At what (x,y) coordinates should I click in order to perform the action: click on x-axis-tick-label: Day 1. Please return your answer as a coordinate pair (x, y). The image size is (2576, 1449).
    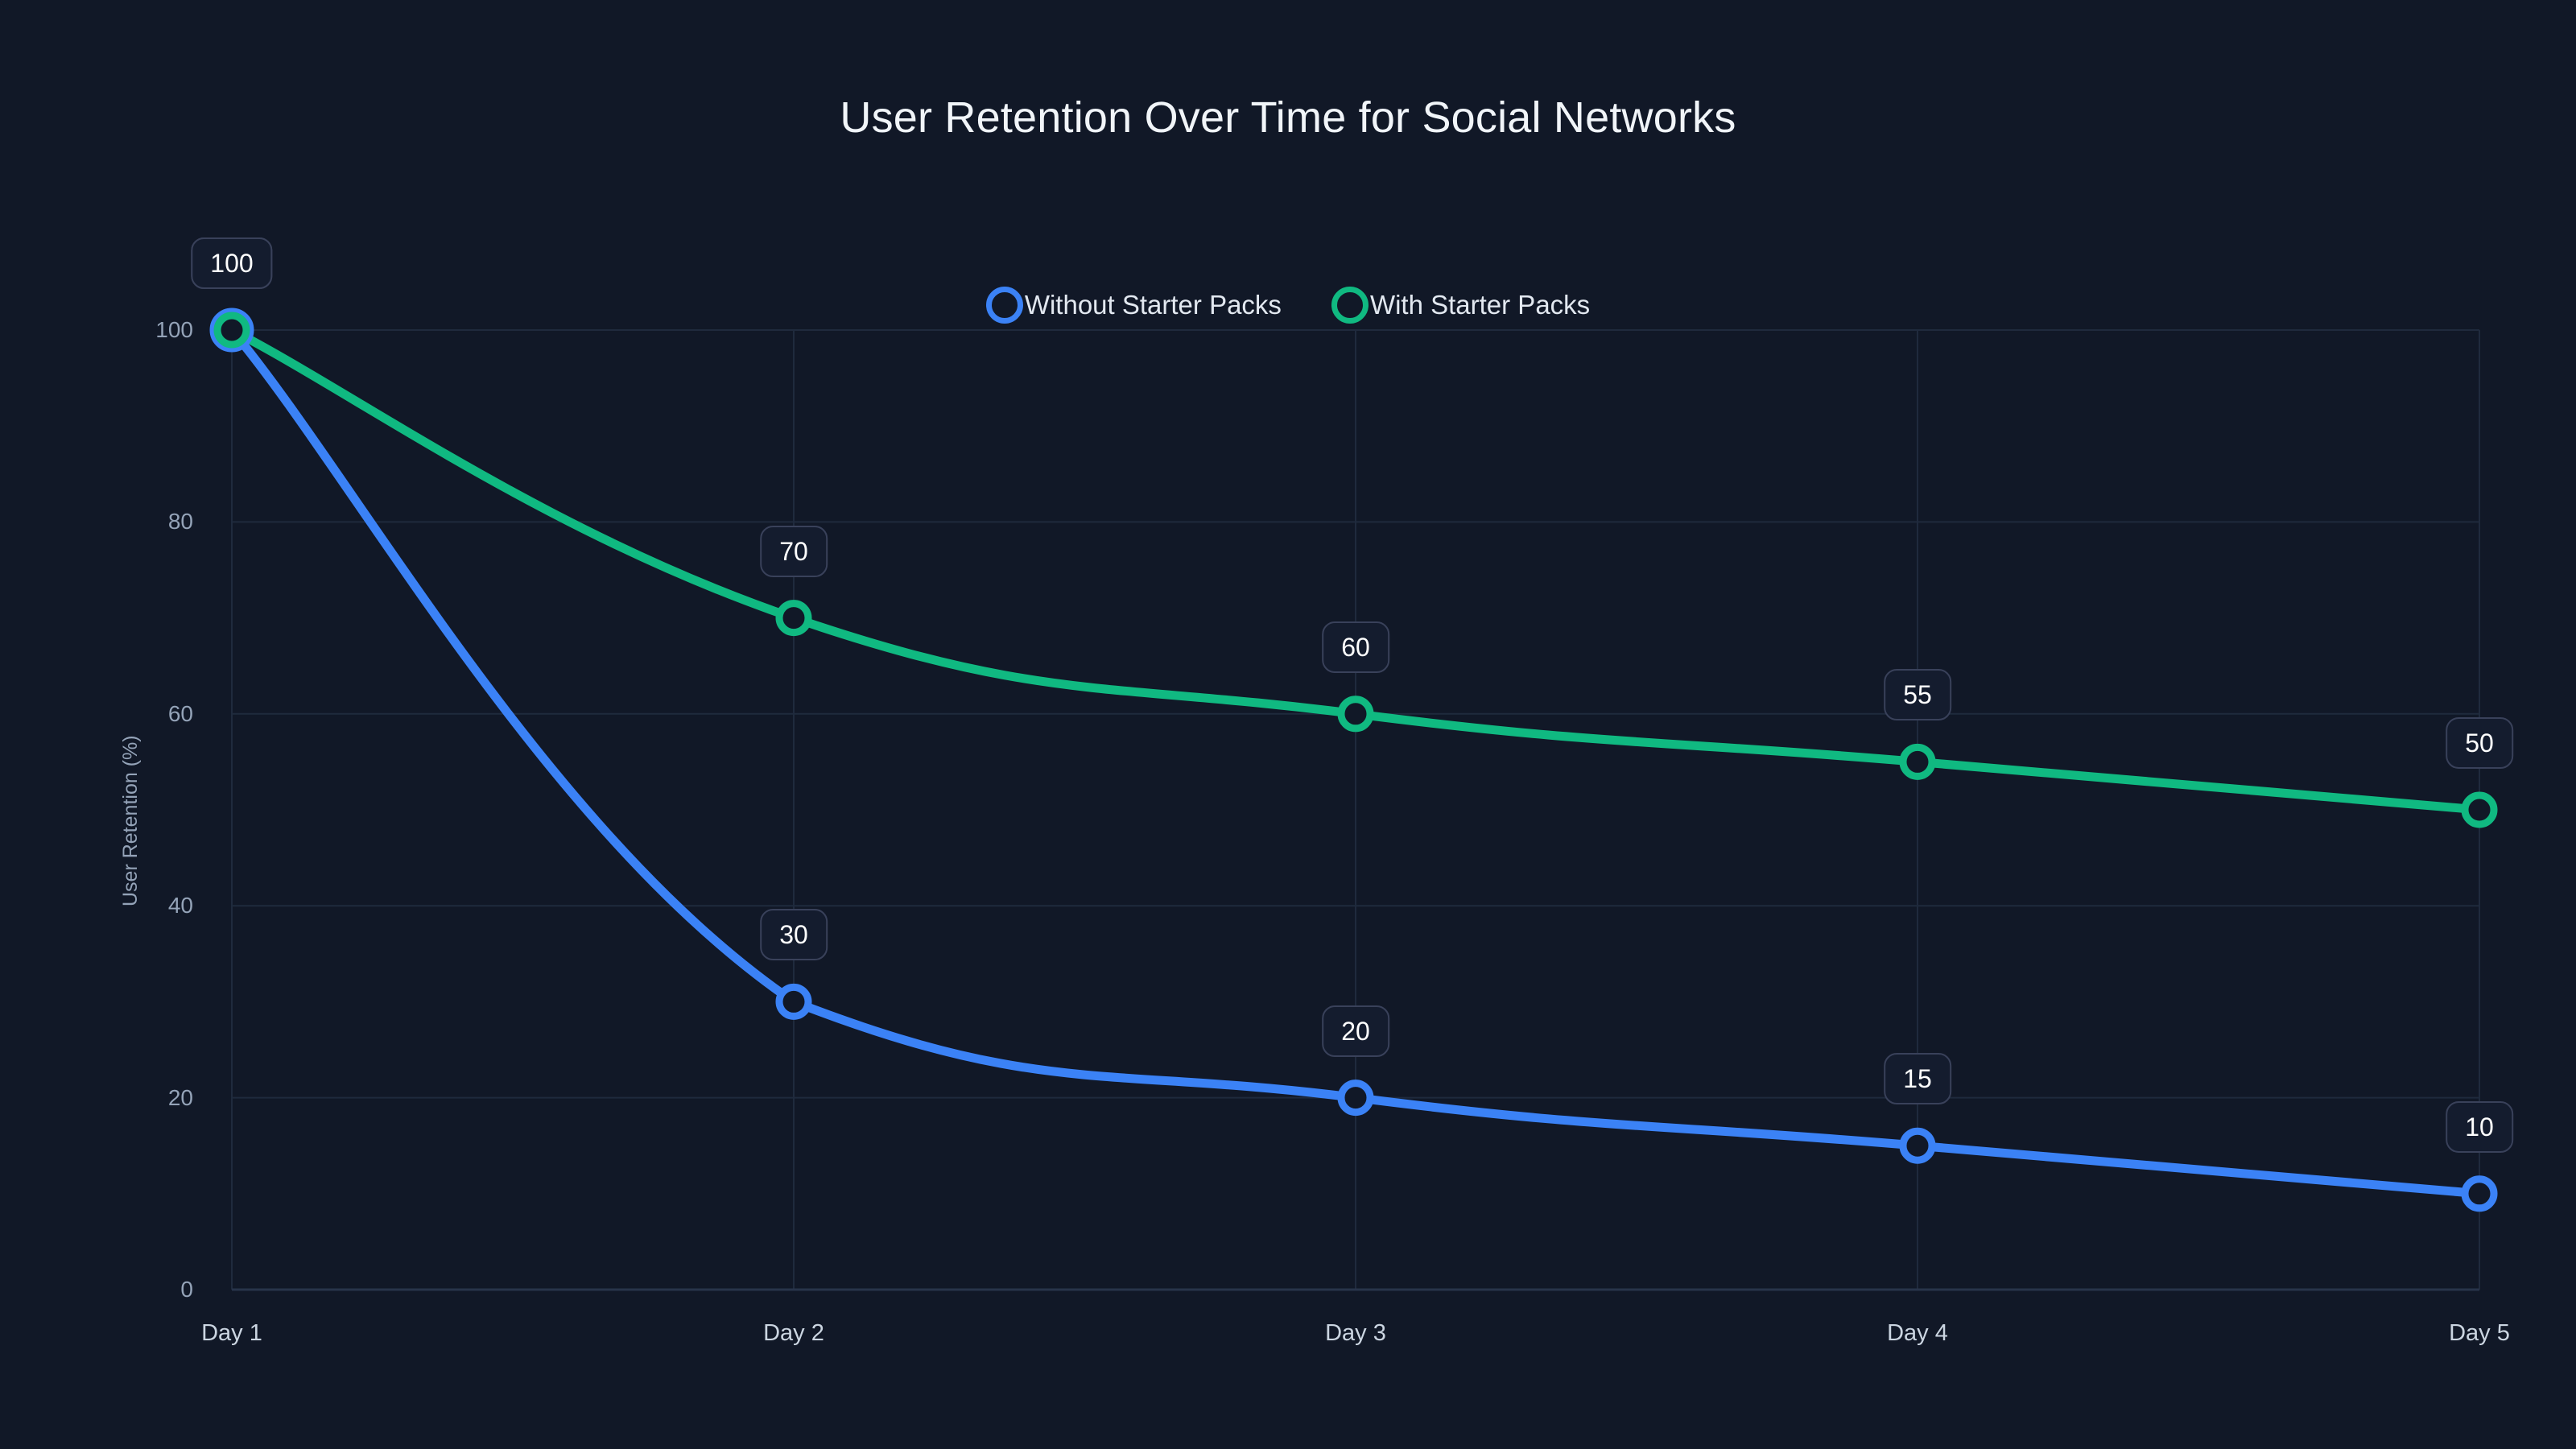
    Looking at the image, I should click on (231, 1333).